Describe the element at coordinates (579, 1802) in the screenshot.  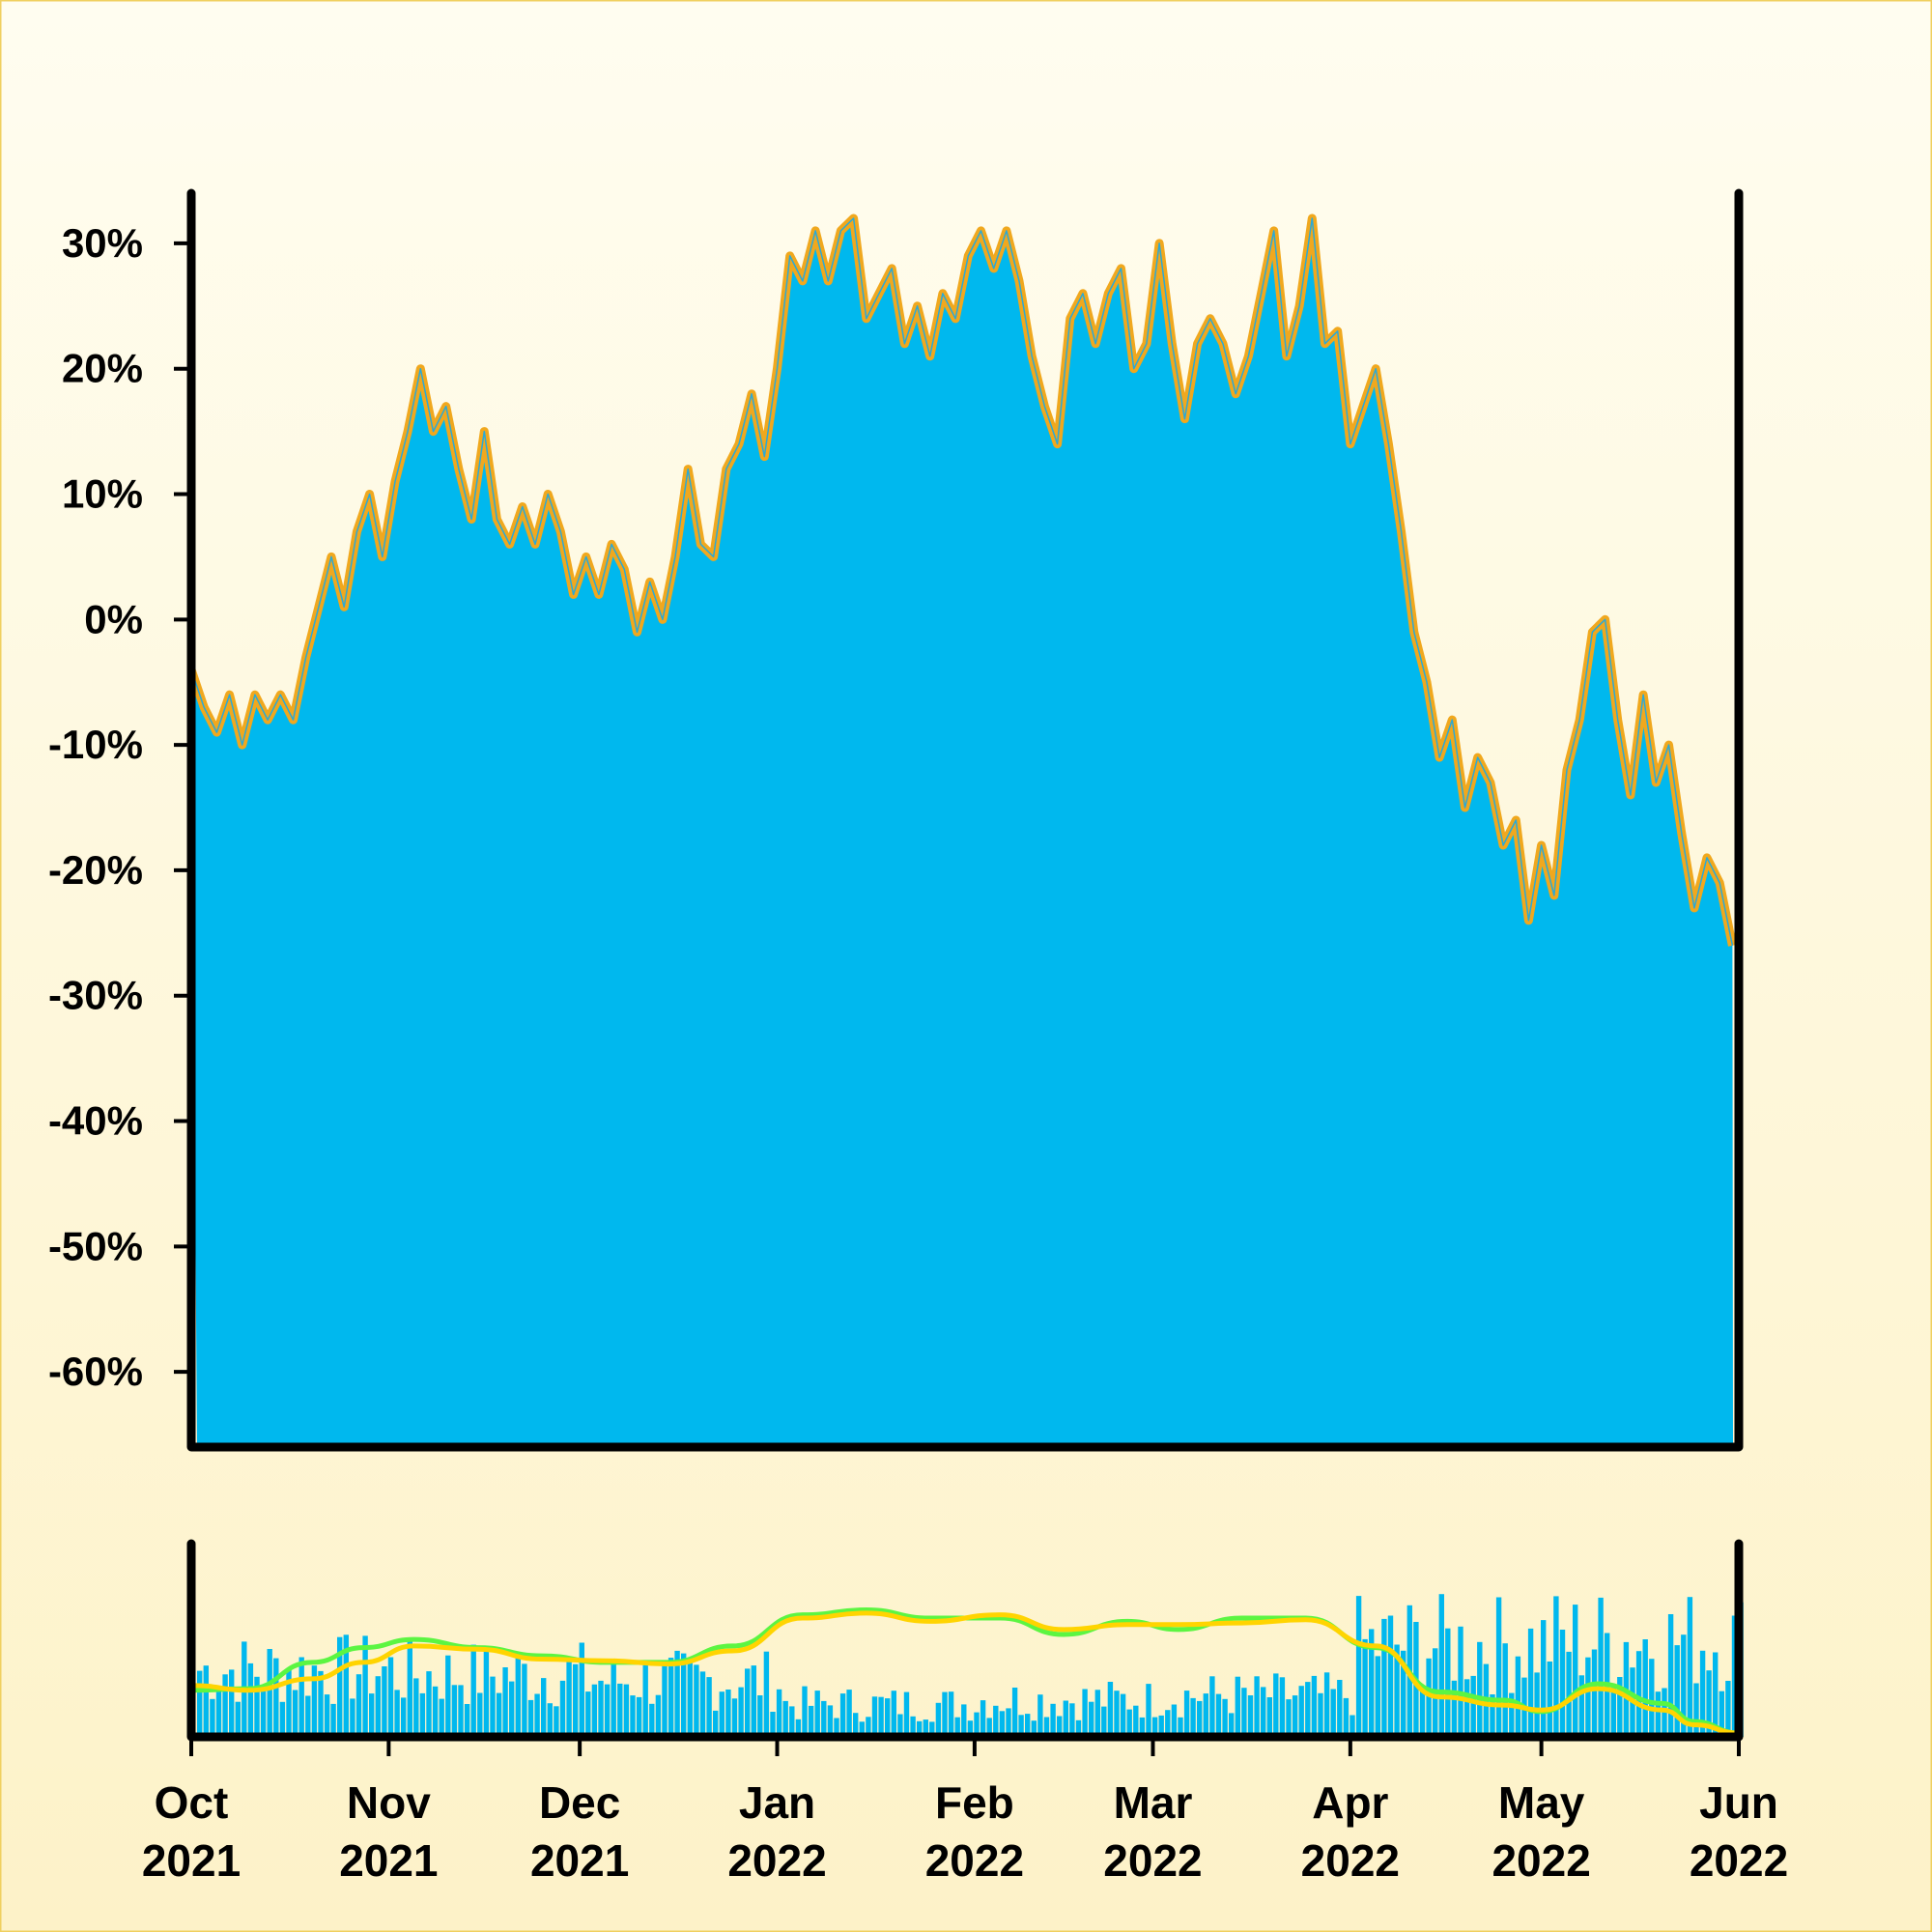
I see `x-tick-month: Dec` at that location.